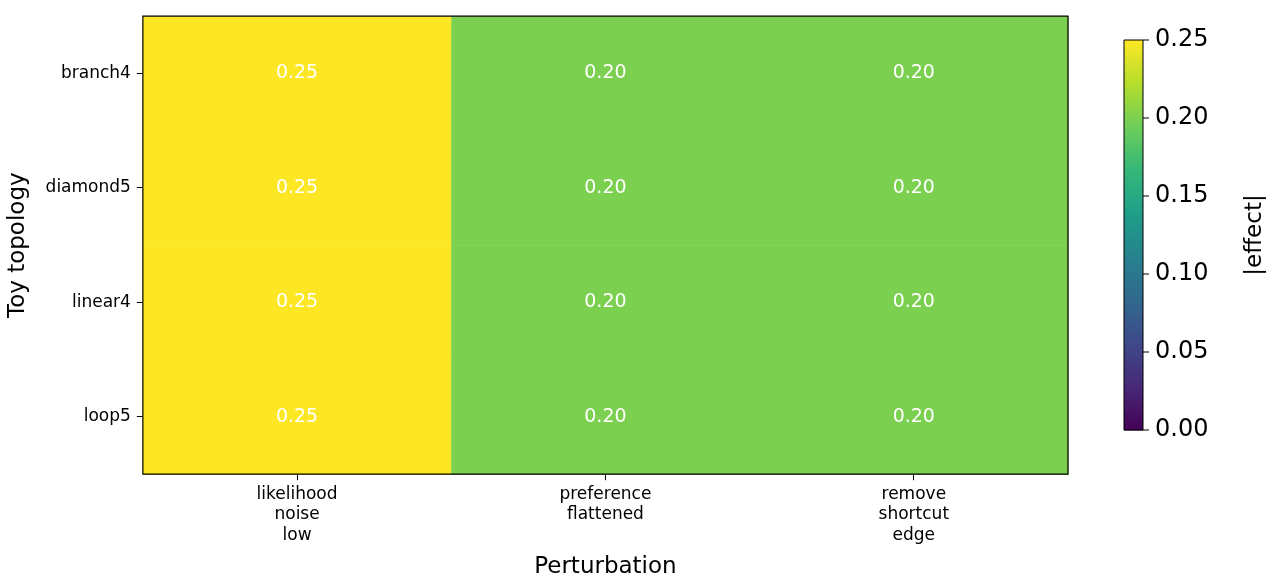 The height and width of the screenshot is (585, 1274). I want to click on y-tick-label: loop5, so click(107, 415).